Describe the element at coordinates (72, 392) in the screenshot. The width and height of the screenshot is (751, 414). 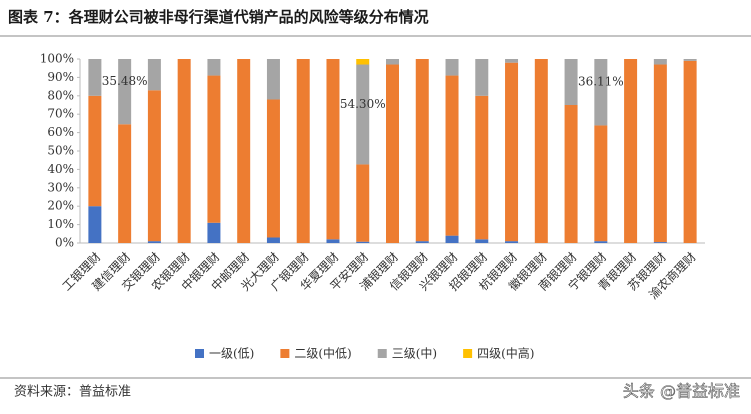
I see `source: 资料来源：普益标准` at that location.